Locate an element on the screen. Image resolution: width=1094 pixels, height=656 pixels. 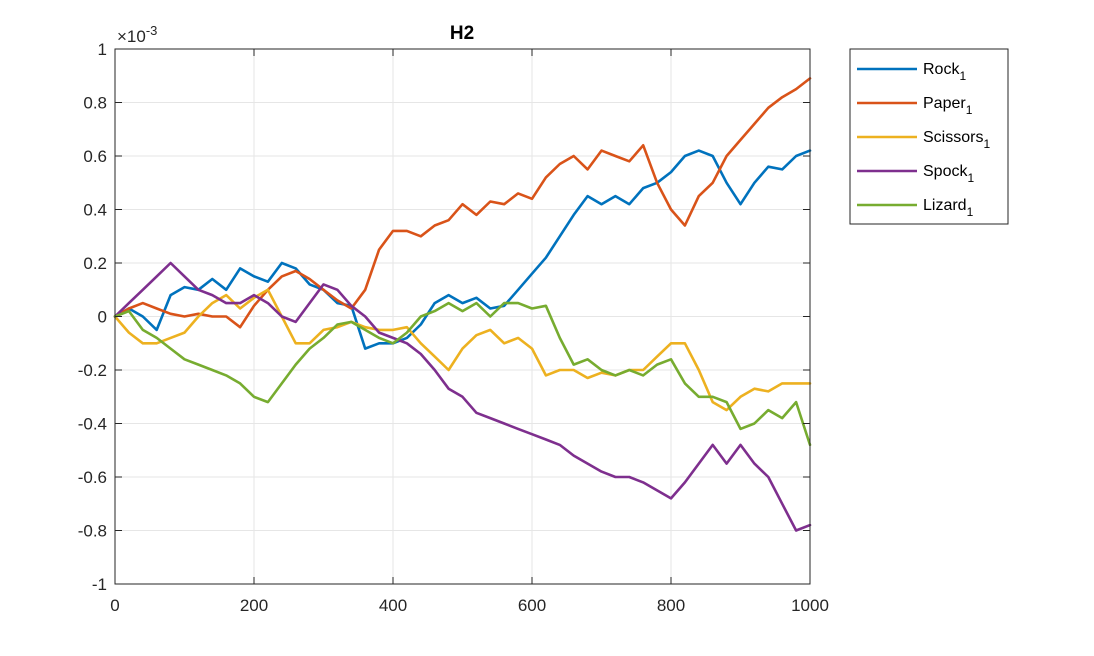
series-line-lizard is located at coordinates (462, 374).